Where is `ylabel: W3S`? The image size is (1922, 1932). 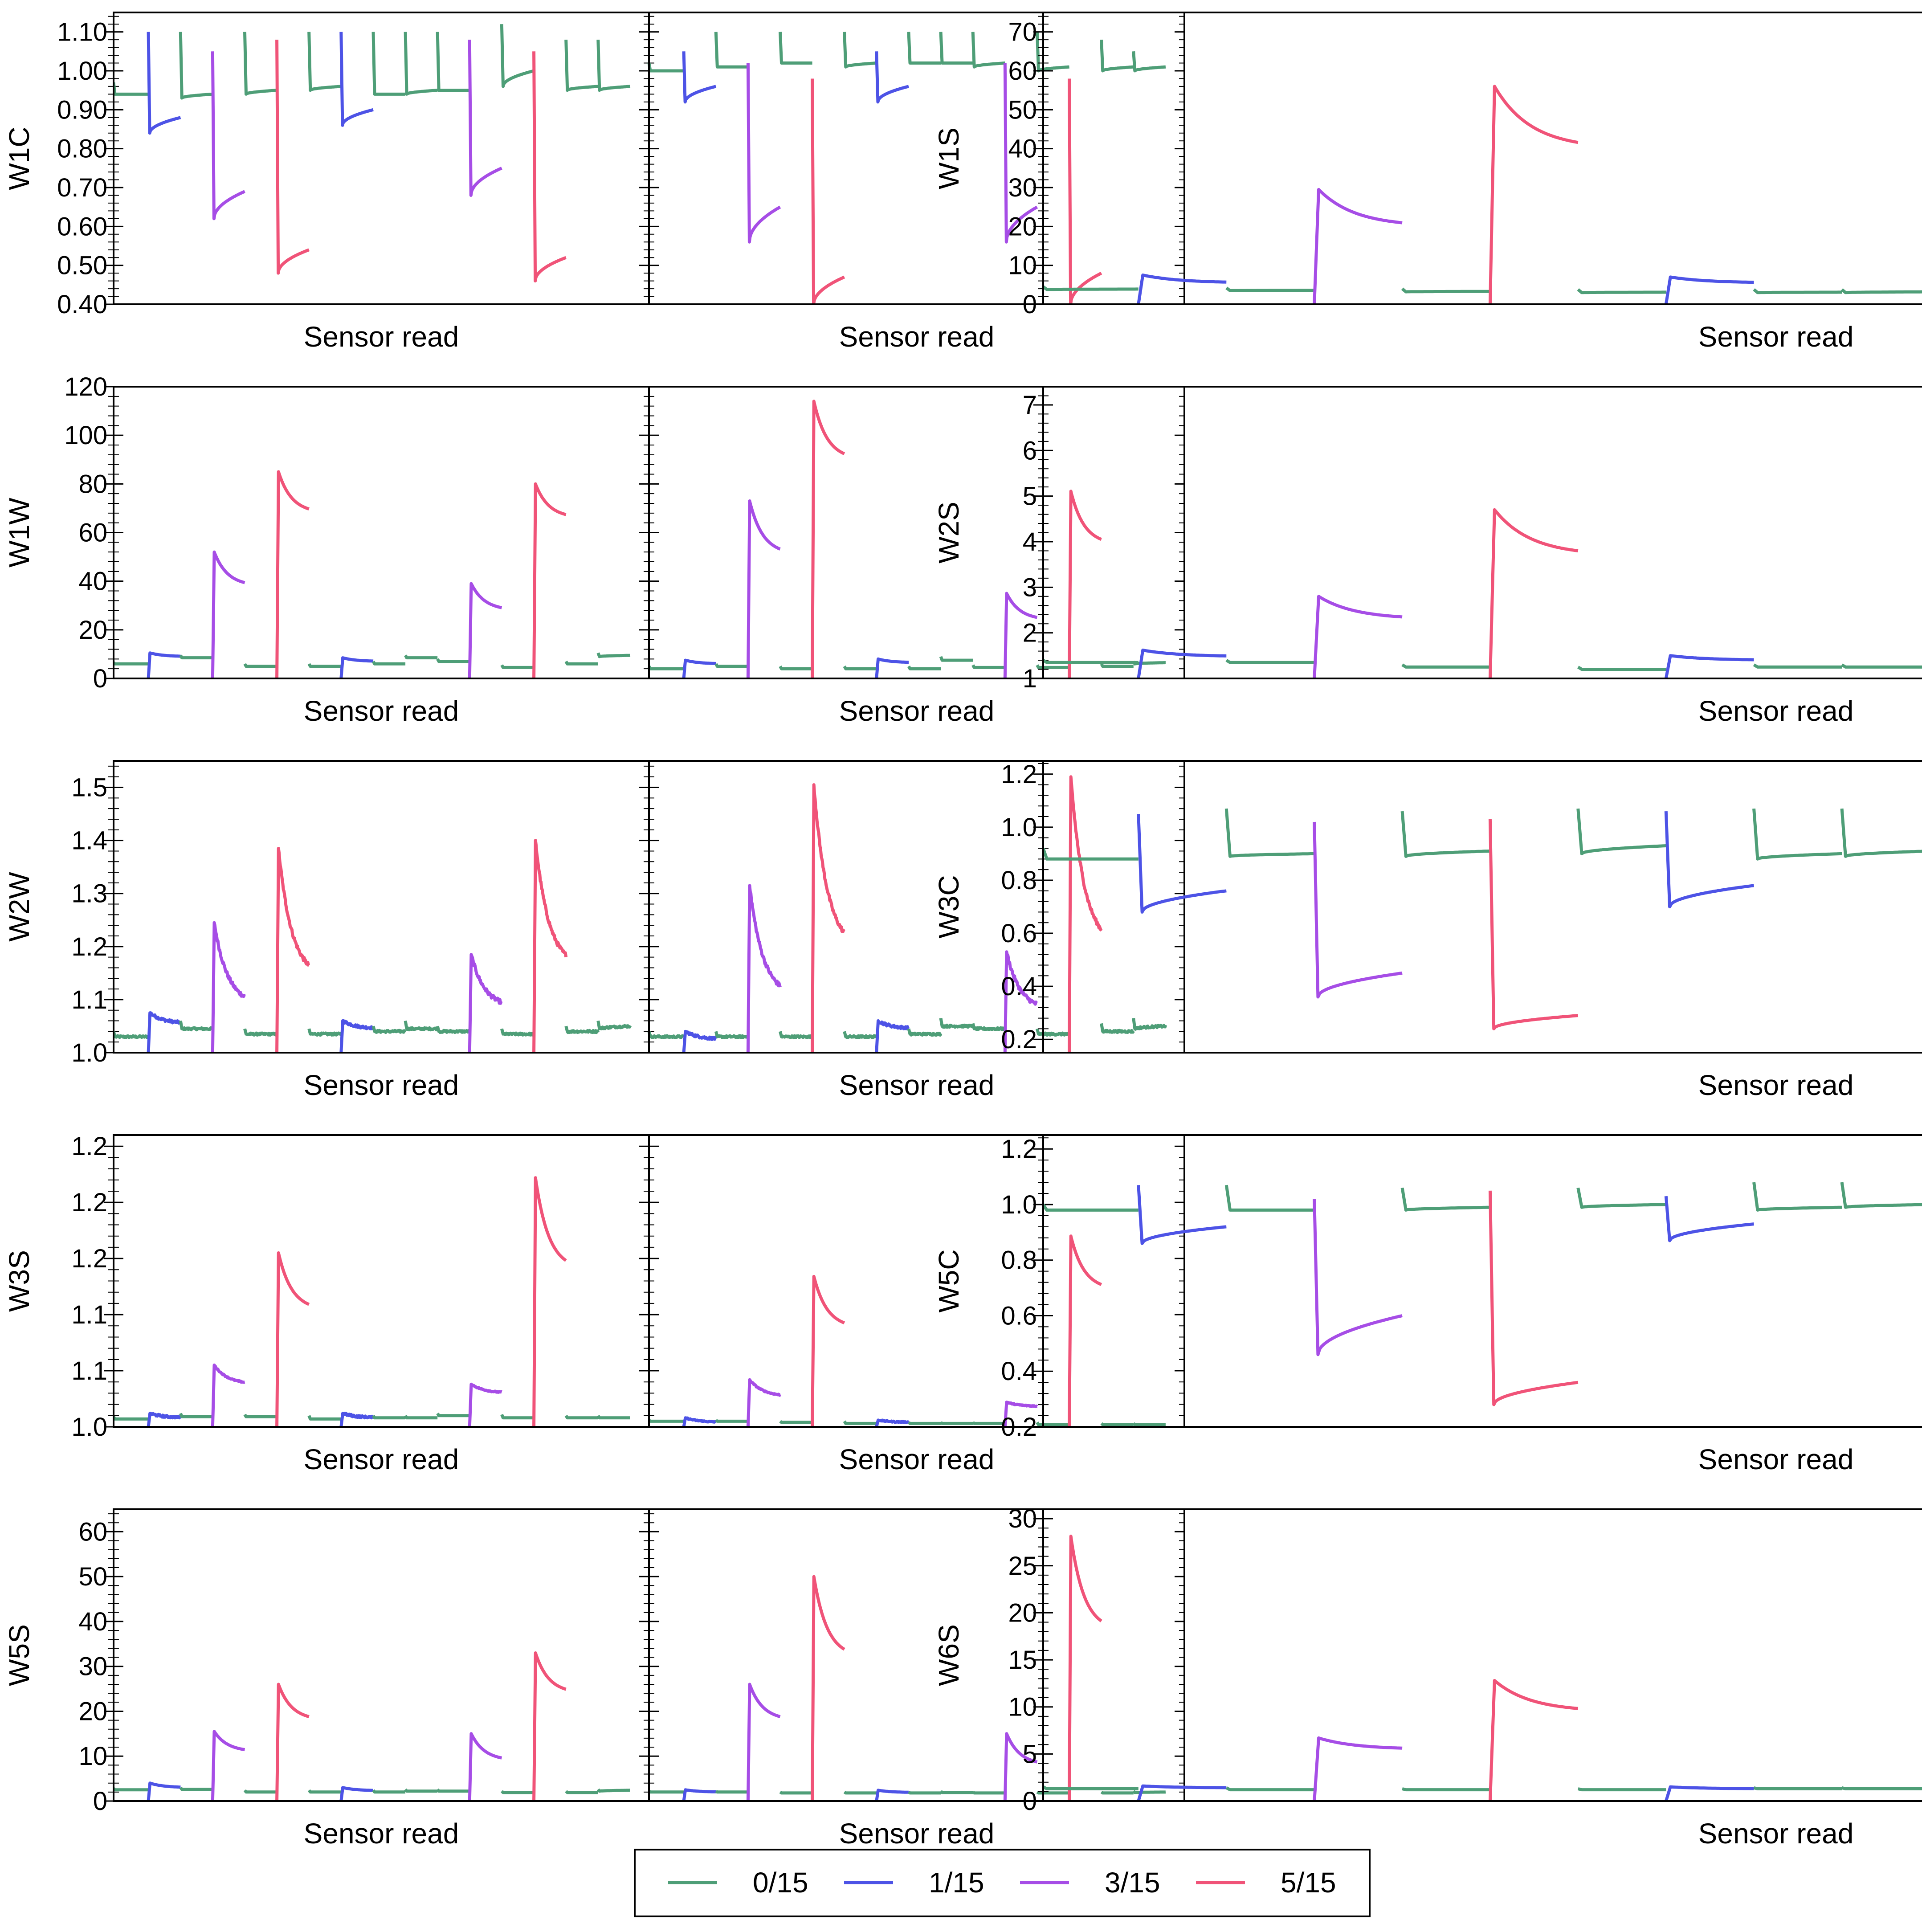
ylabel: W3S is located at coordinates (19, 1281).